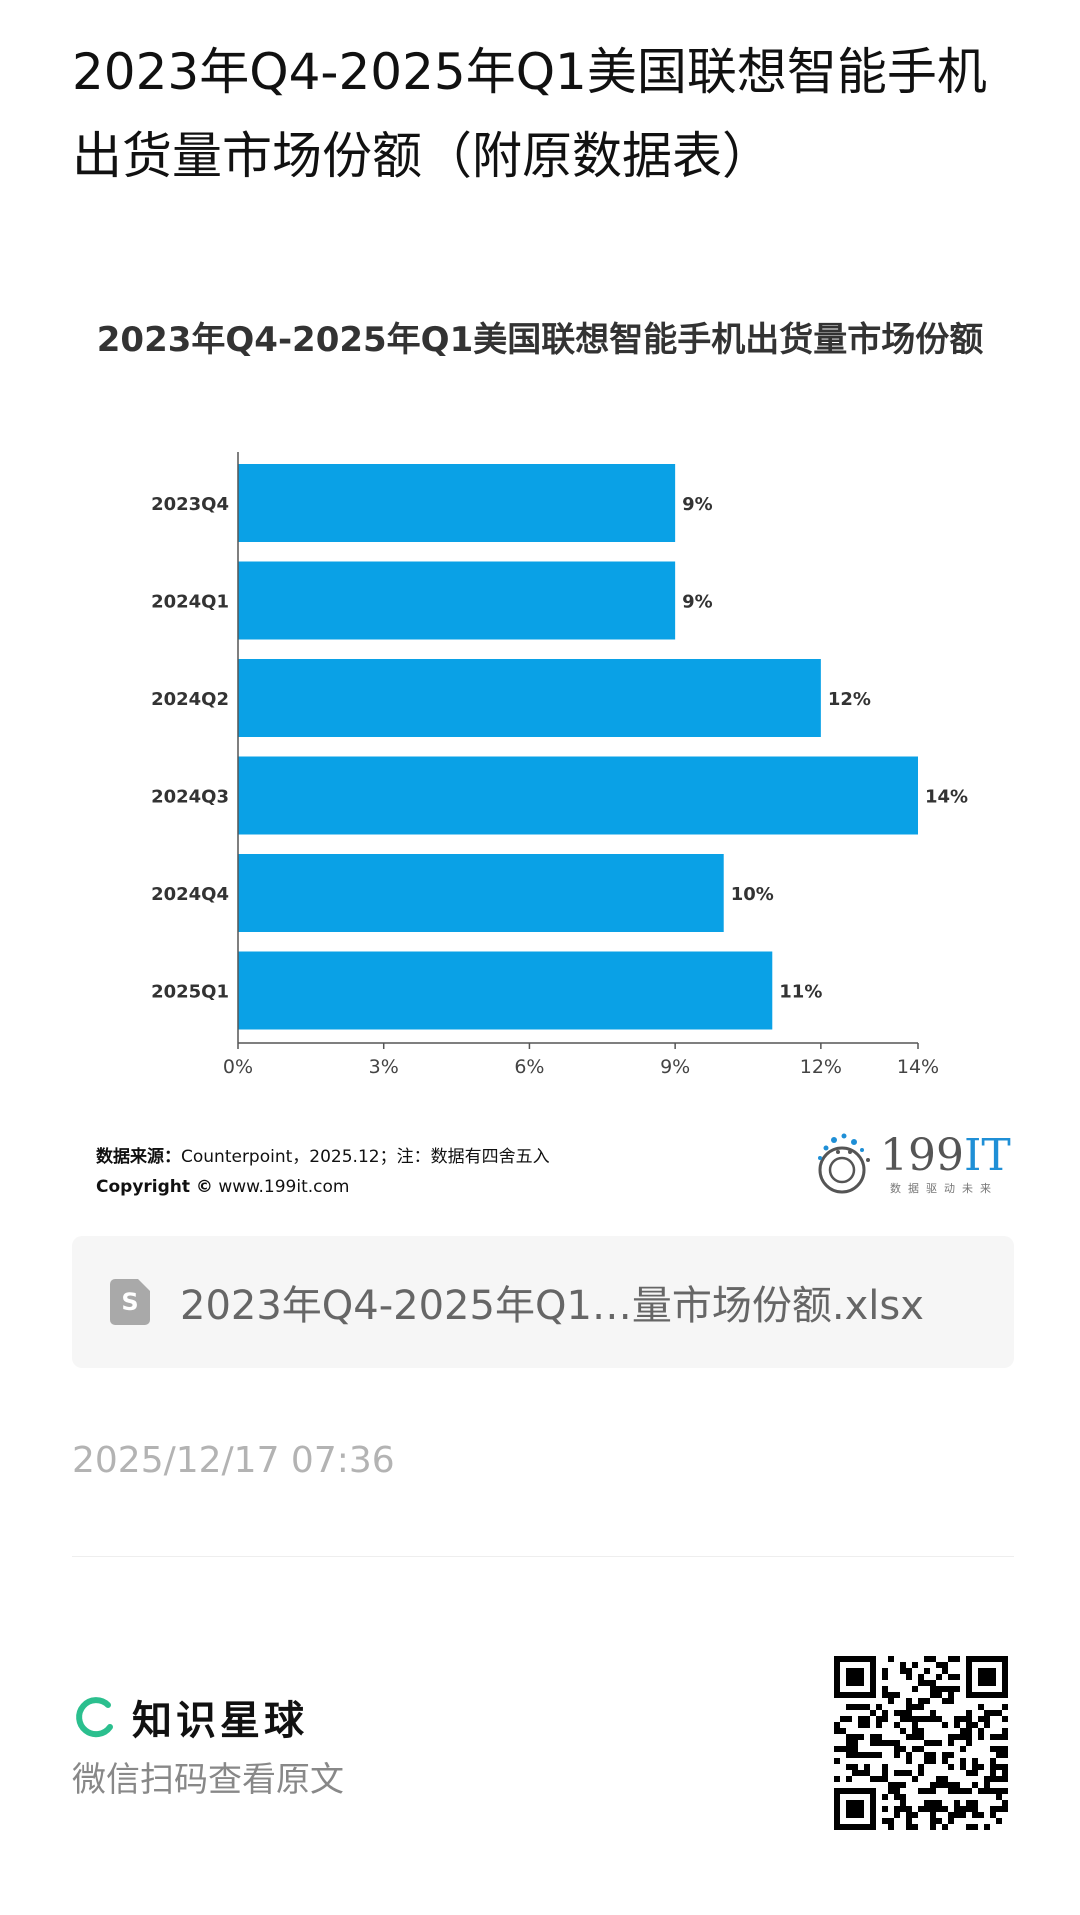 The image size is (1080, 1915). I want to click on value-label: 11%, so click(800, 992).